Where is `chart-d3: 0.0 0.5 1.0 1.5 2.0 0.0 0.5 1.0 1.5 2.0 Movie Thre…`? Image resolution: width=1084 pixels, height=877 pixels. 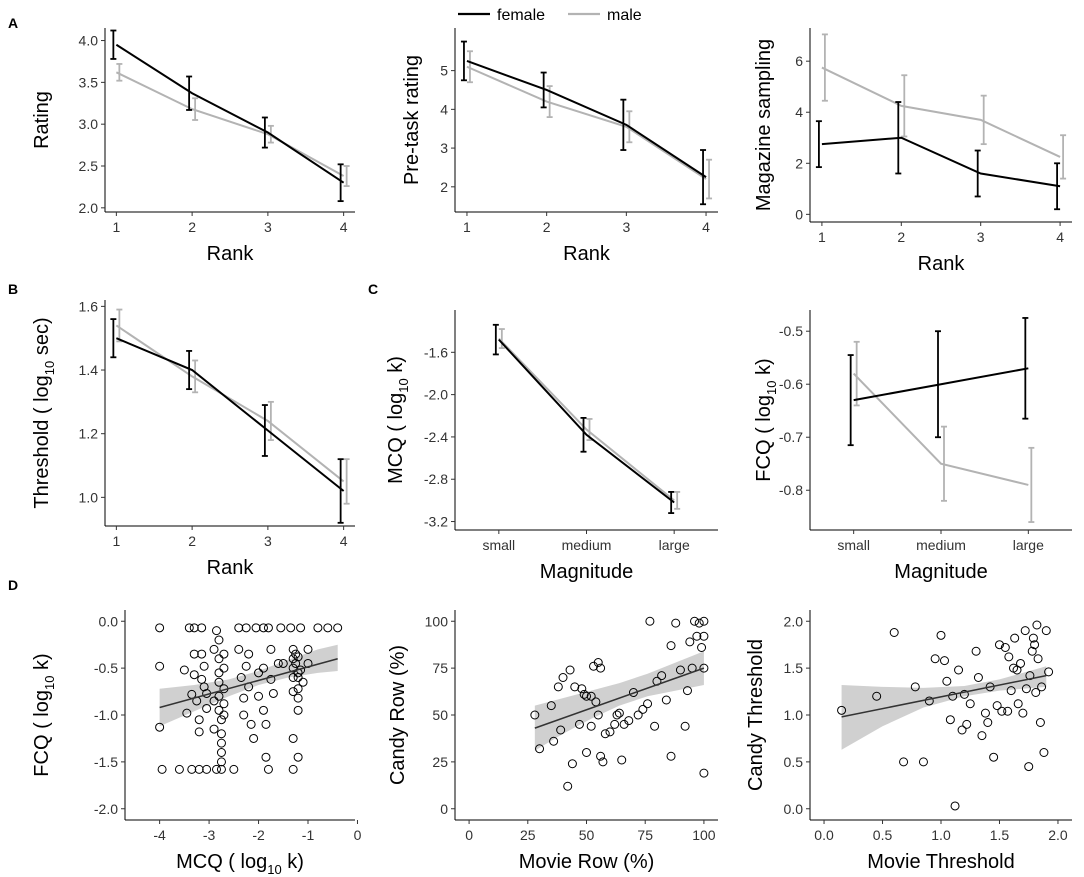
chart-d3: 0.0 0.5 1.0 1.5 2.0 0.0 0.5 1.0 1.5 2.0 Movie Thre… is located at coordinates (908, 741).